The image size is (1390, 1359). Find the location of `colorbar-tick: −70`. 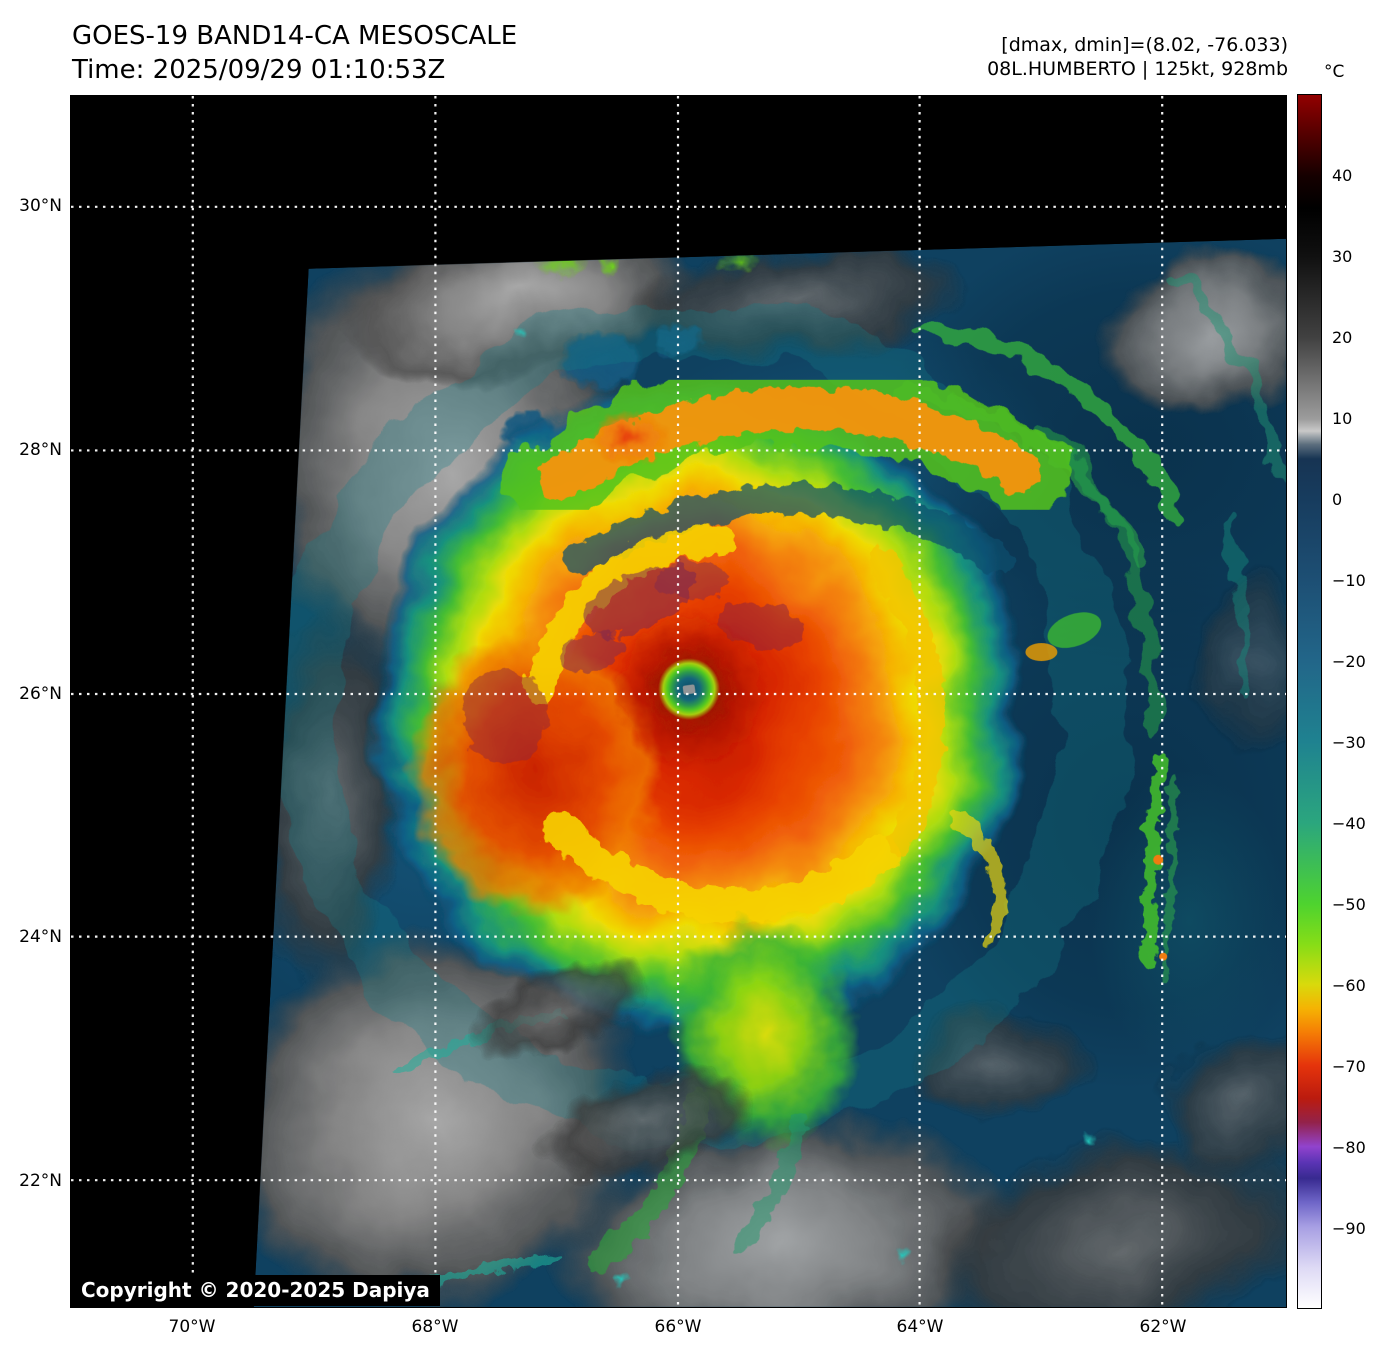

colorbar-tick: −70 is located at coordinates (1349, 1066).